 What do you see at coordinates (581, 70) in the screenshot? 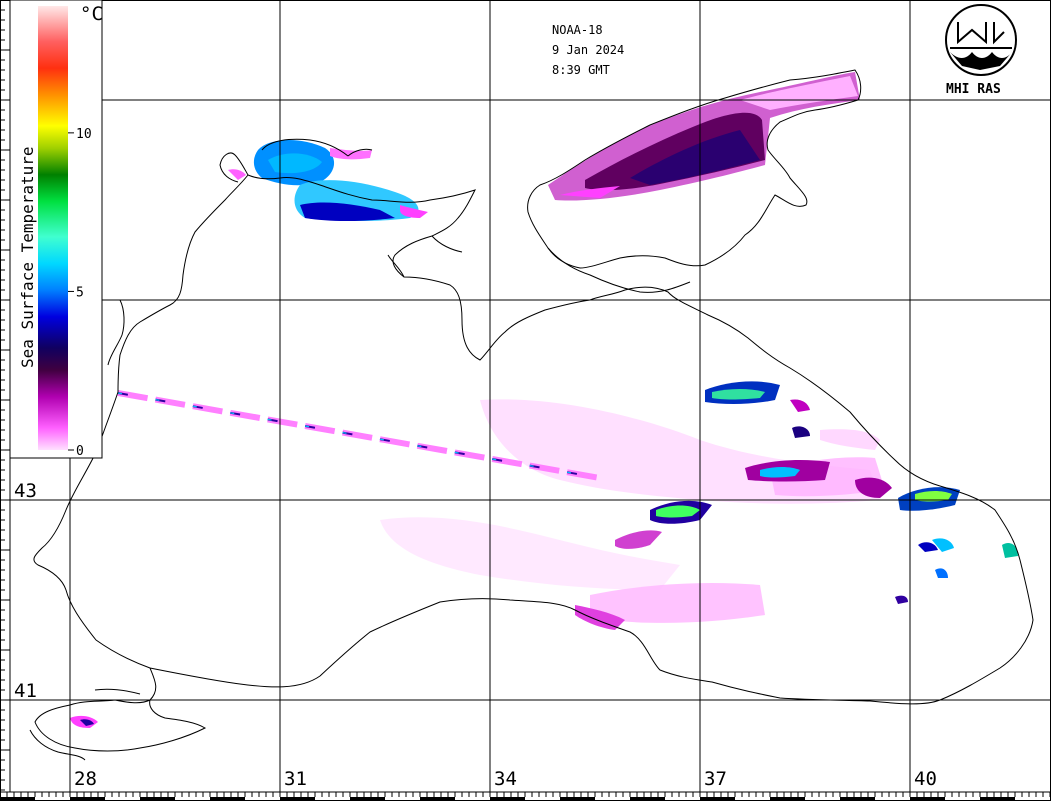
I see `acquisition-time: 8:39 GMT` at bounding box center [581, 70].